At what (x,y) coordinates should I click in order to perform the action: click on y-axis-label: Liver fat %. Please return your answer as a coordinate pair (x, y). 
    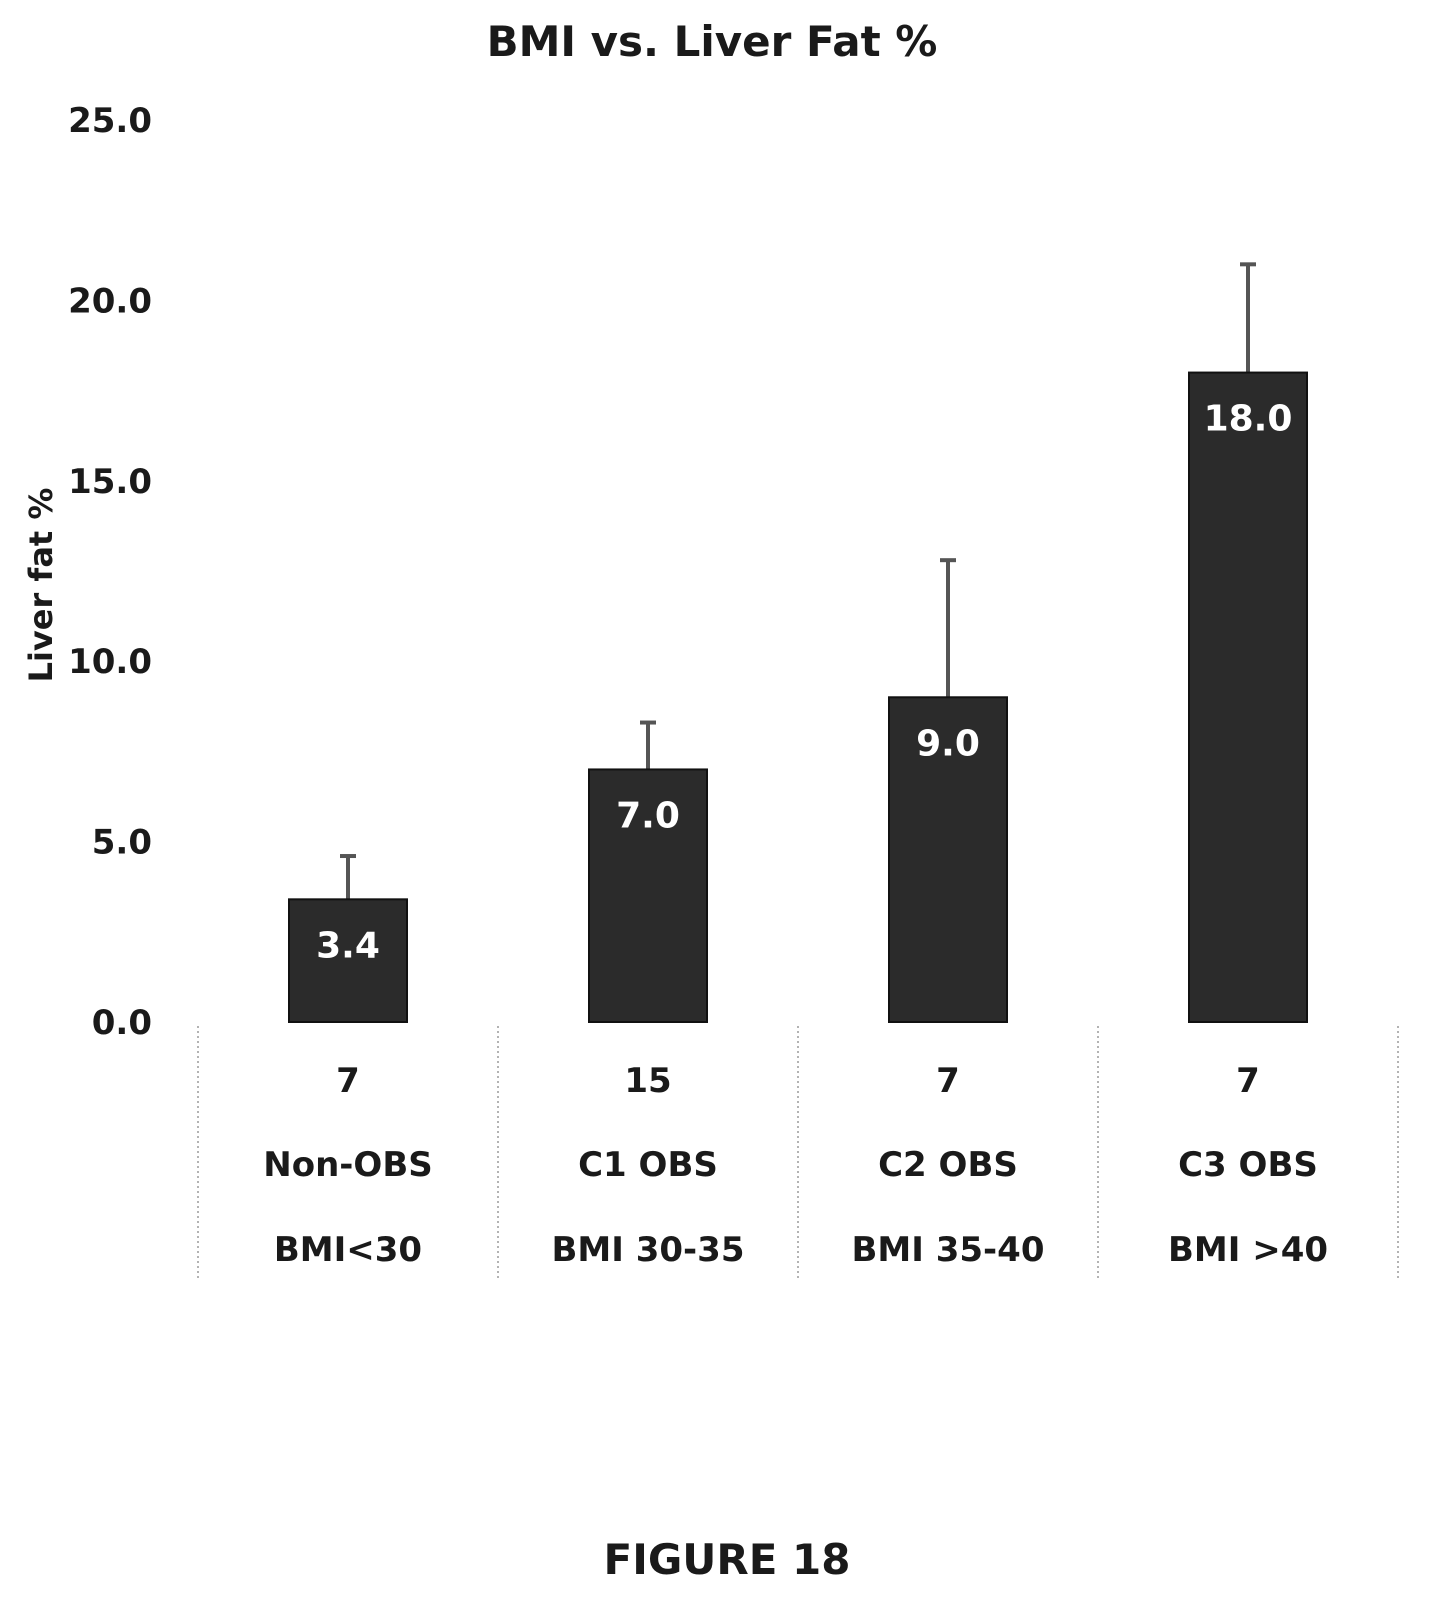
    Looking at the image, I should click on (41, 585).